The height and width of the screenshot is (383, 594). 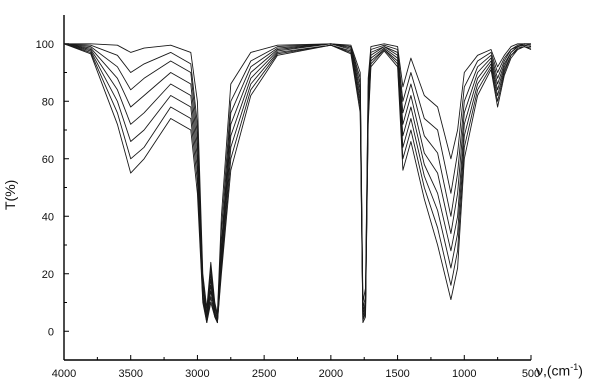 What do you see at coordinates (580, 370) in the screenshot?
I see `x-axis-label-close: )` at bounding box center [580, 370].